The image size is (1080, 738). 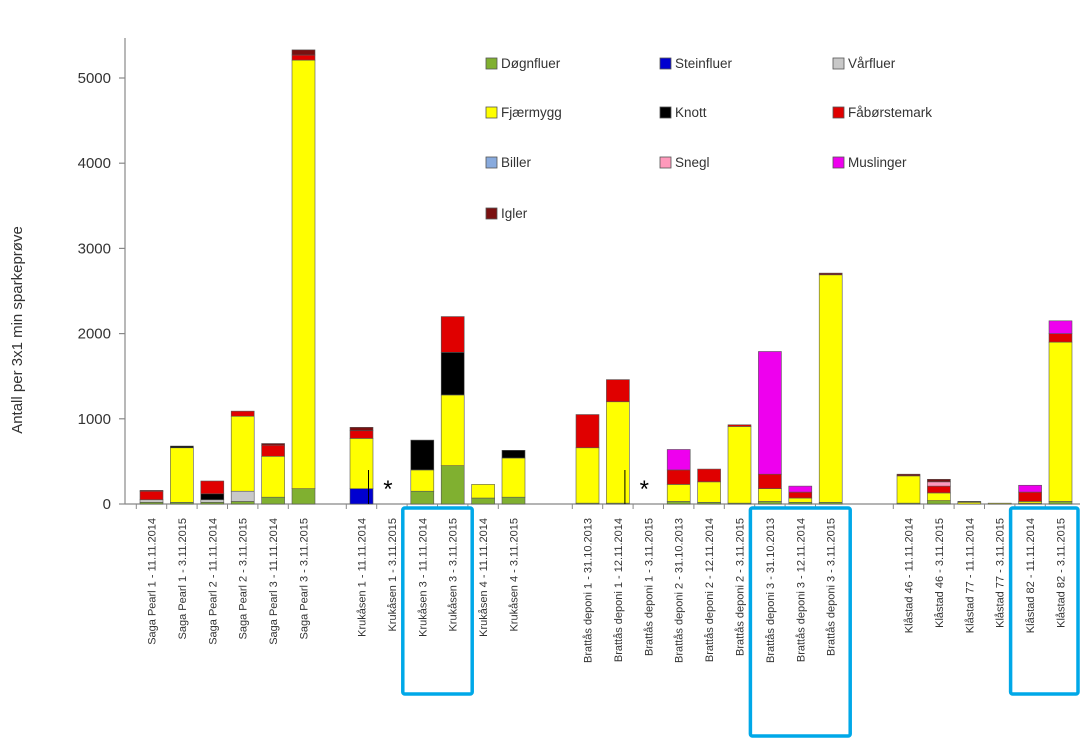 I want to click on legend-label: Fåbørstemark, so click(x=890, y=112).